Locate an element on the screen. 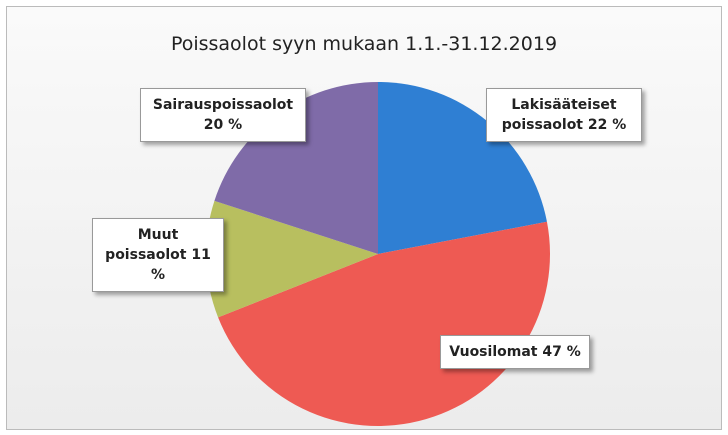 This screenshot has height=435, width=728. value-label: 20 % is located at coordinates (223, 125).